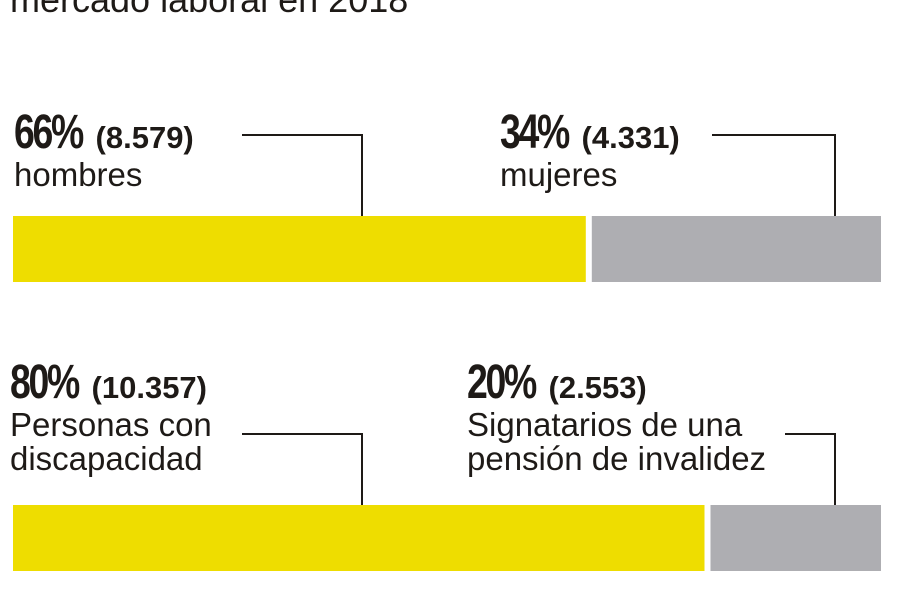 The image size is (900, 600). Describe the element at coordinates (630, 137) in the screenshot. I see `count-label: (4.331)` at that location.